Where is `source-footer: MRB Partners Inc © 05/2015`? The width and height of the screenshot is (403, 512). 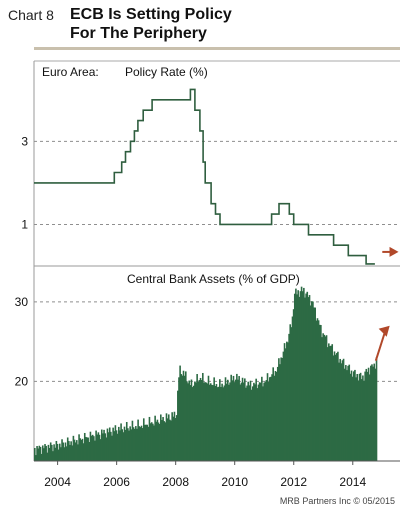
source-footer: MRB Partners Inc © 05/2015 is located at coordinates (337, 501).